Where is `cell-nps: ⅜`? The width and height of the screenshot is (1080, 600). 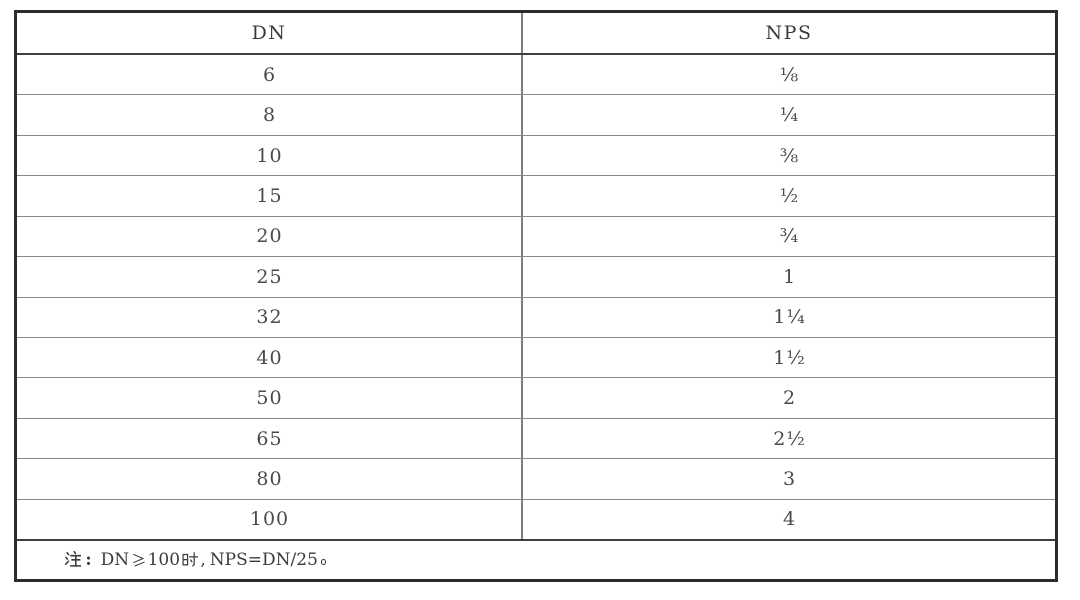
cell-nps: ⅜ is located at coordinates (789, 155).